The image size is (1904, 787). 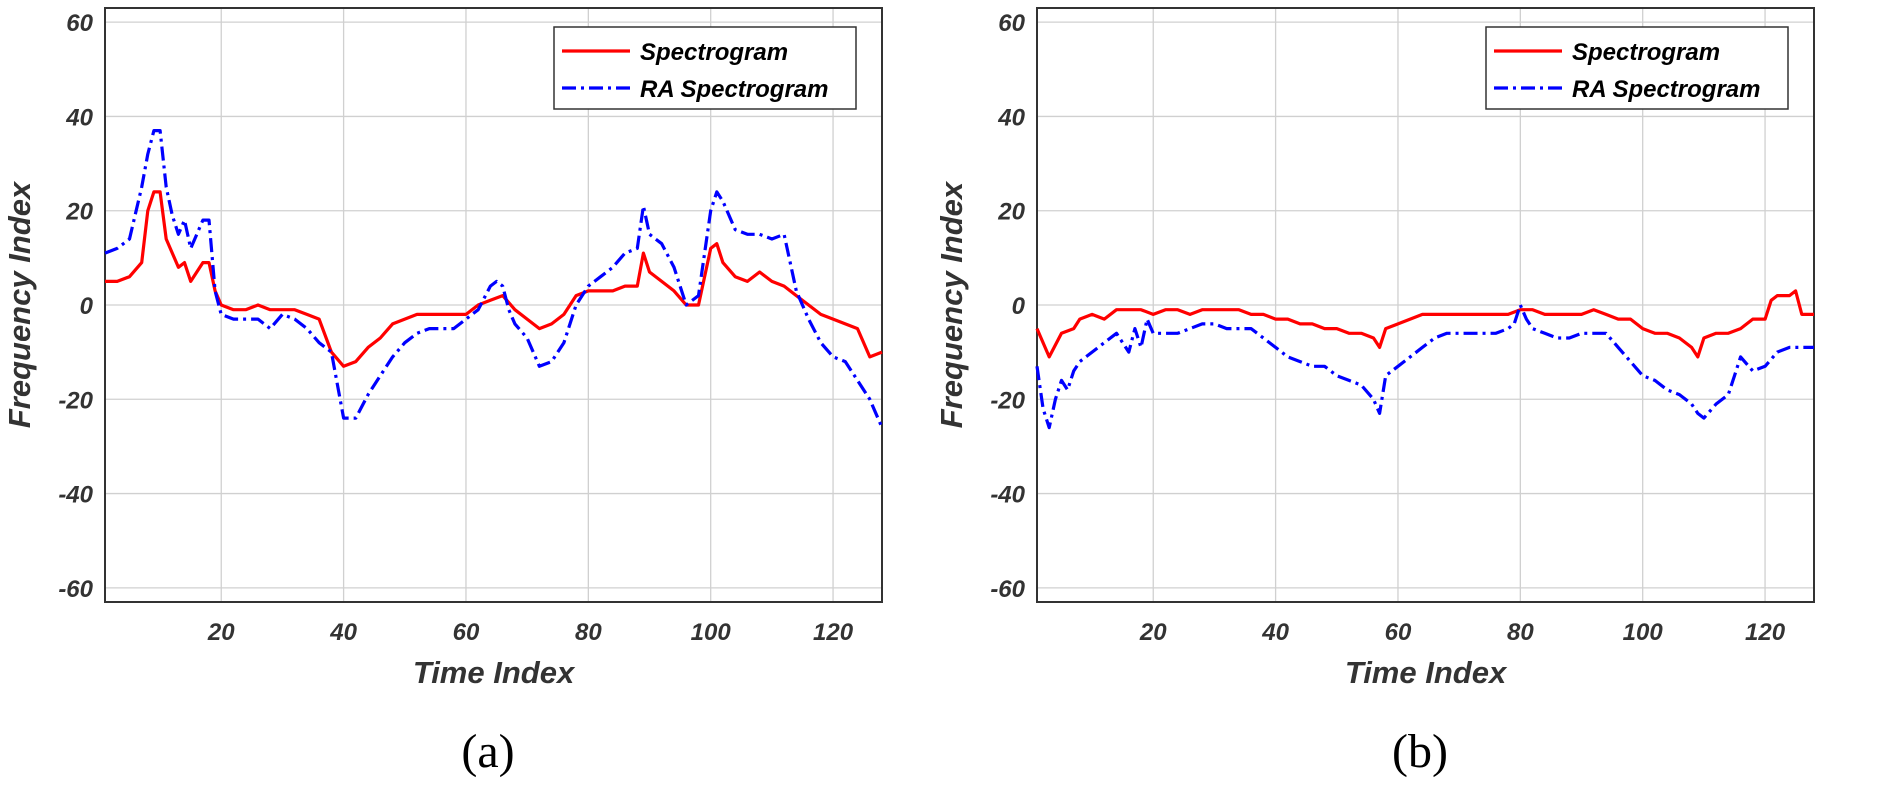 What do you see at coordinates (1424, 366) in the screenshot?
I see `ra-spectrogram-line` at bounding box center [1424, 366].